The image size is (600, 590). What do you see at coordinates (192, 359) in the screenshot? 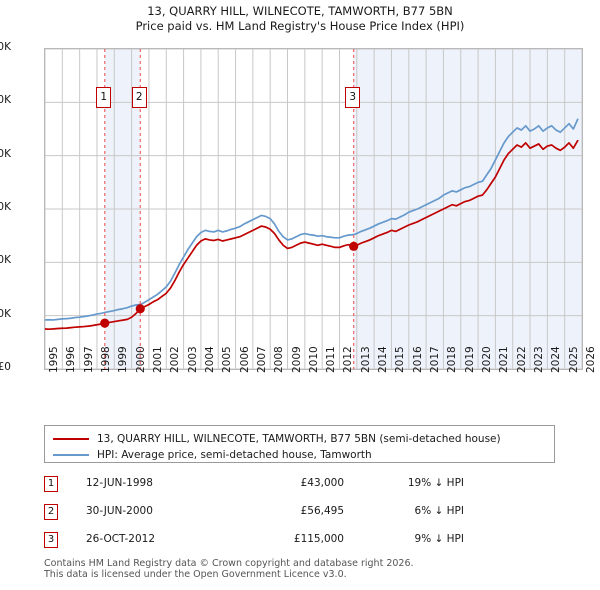
I see `x-axis-tick-label: 2003` at bounding box center [192, 359].